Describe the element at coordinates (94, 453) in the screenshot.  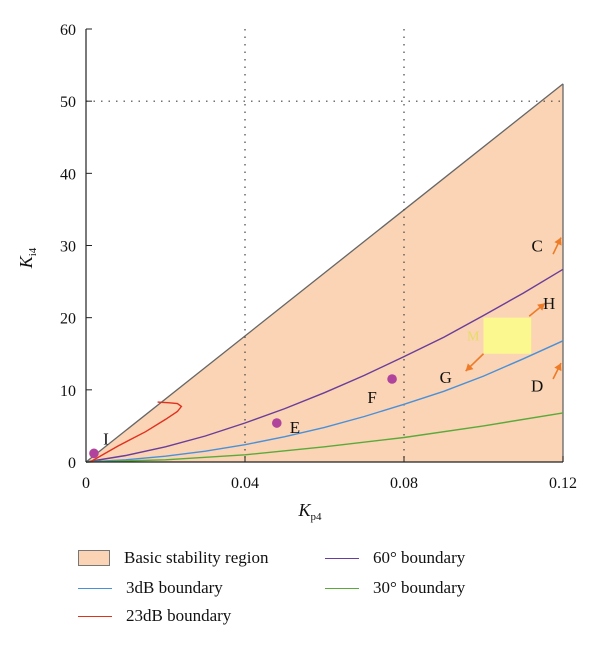
I see `point-i` at that location.